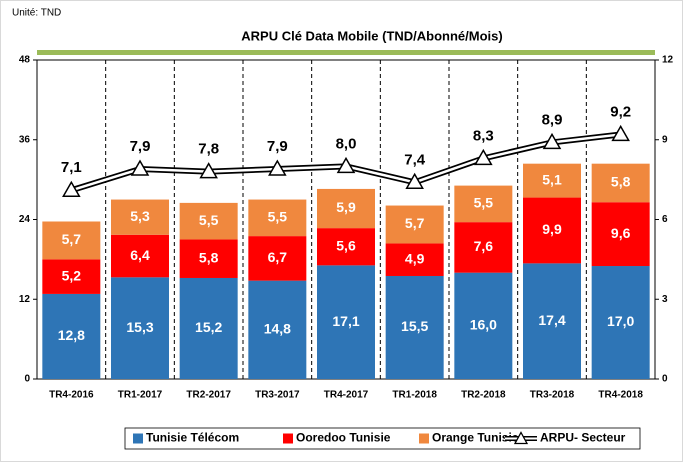 The height and width of the screenshot is (462, 683). I want to click on data-label: 17,4, so click(551, 320).